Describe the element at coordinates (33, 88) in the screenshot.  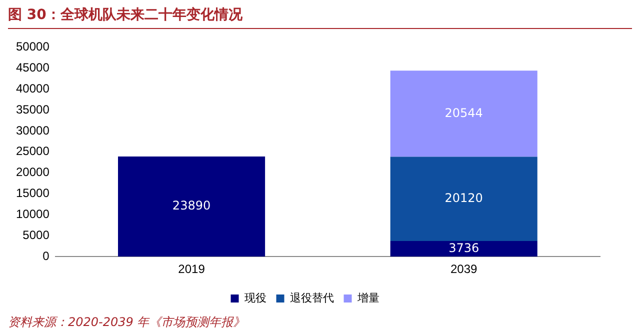
I see `y-tick-label: 40000` at that location.